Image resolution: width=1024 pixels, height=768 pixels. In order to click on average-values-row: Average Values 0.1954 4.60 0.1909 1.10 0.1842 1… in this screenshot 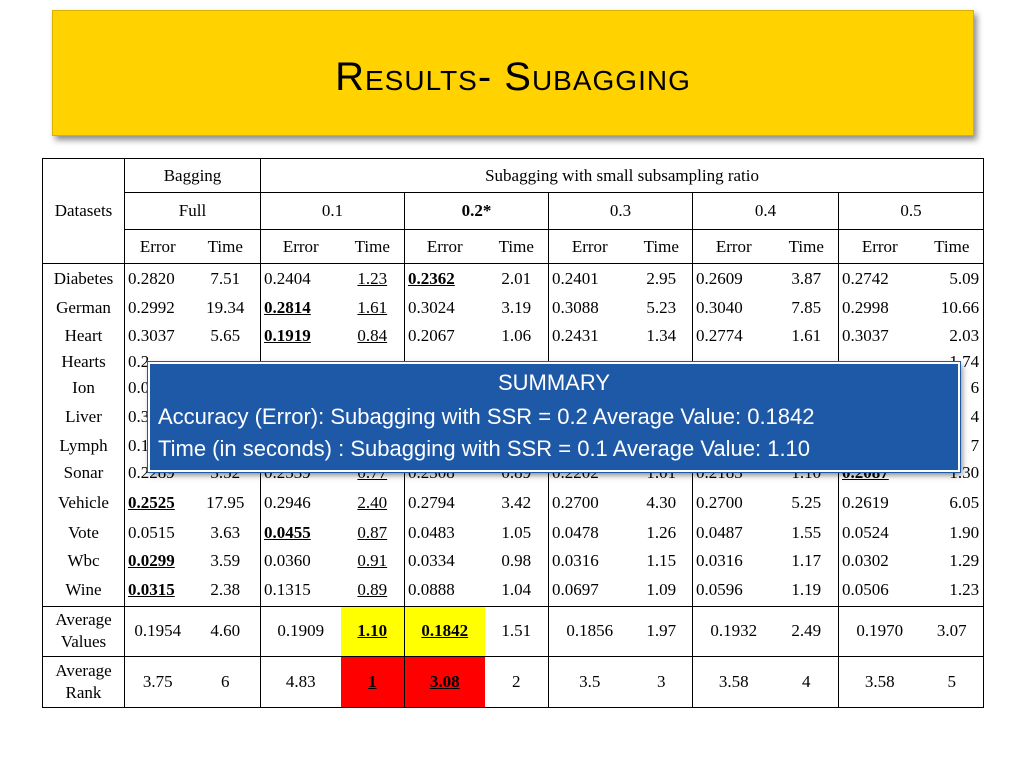, I will do `click(513, 631)`.